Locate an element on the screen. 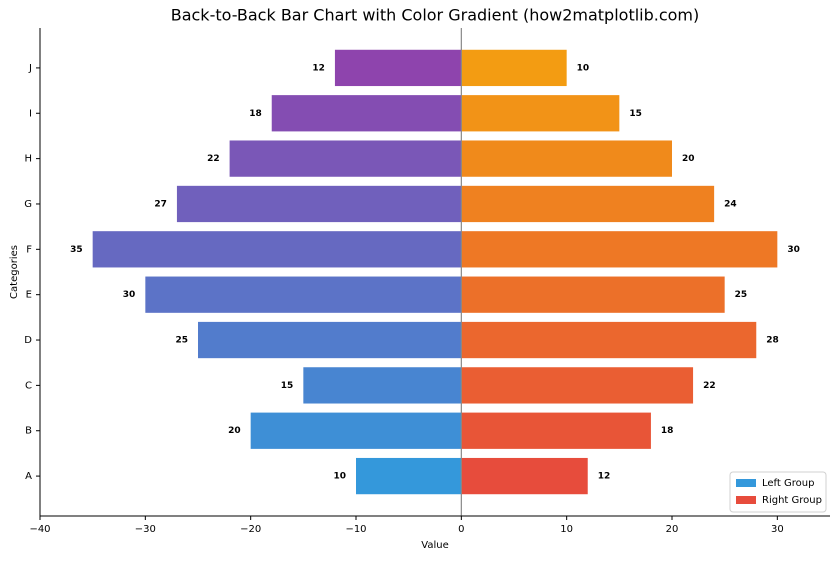 Image resolution: width=840 pixels, height=564 pixels. x-tick-label: 10 is located at coordinates (566, 529).